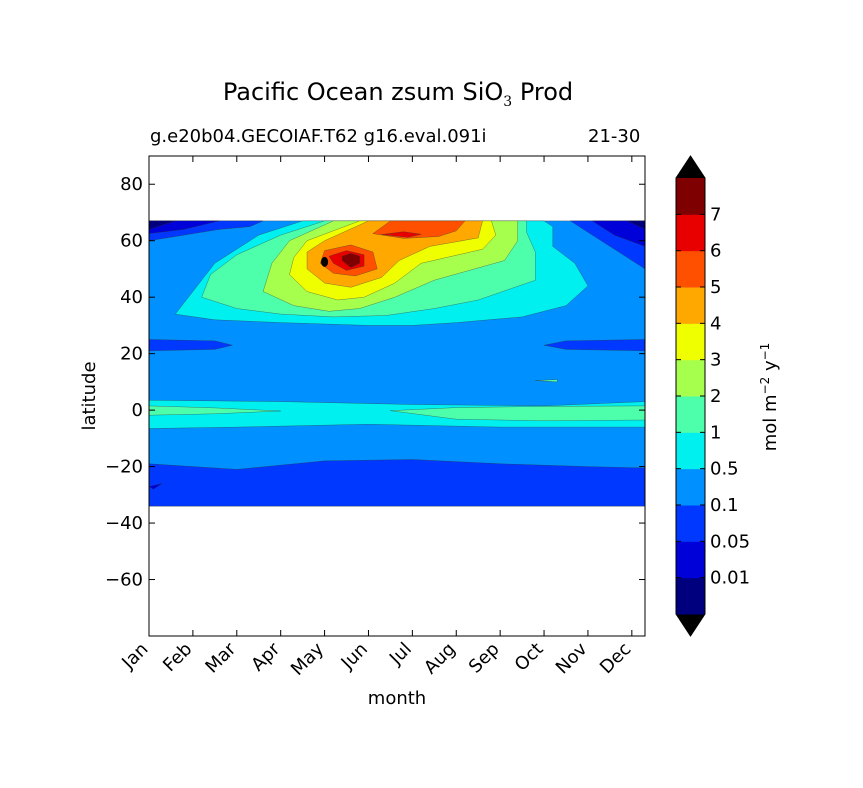 This screenshot has height=788, width=863. I want to click on x-tick-label: Mar, so click(220, 657).